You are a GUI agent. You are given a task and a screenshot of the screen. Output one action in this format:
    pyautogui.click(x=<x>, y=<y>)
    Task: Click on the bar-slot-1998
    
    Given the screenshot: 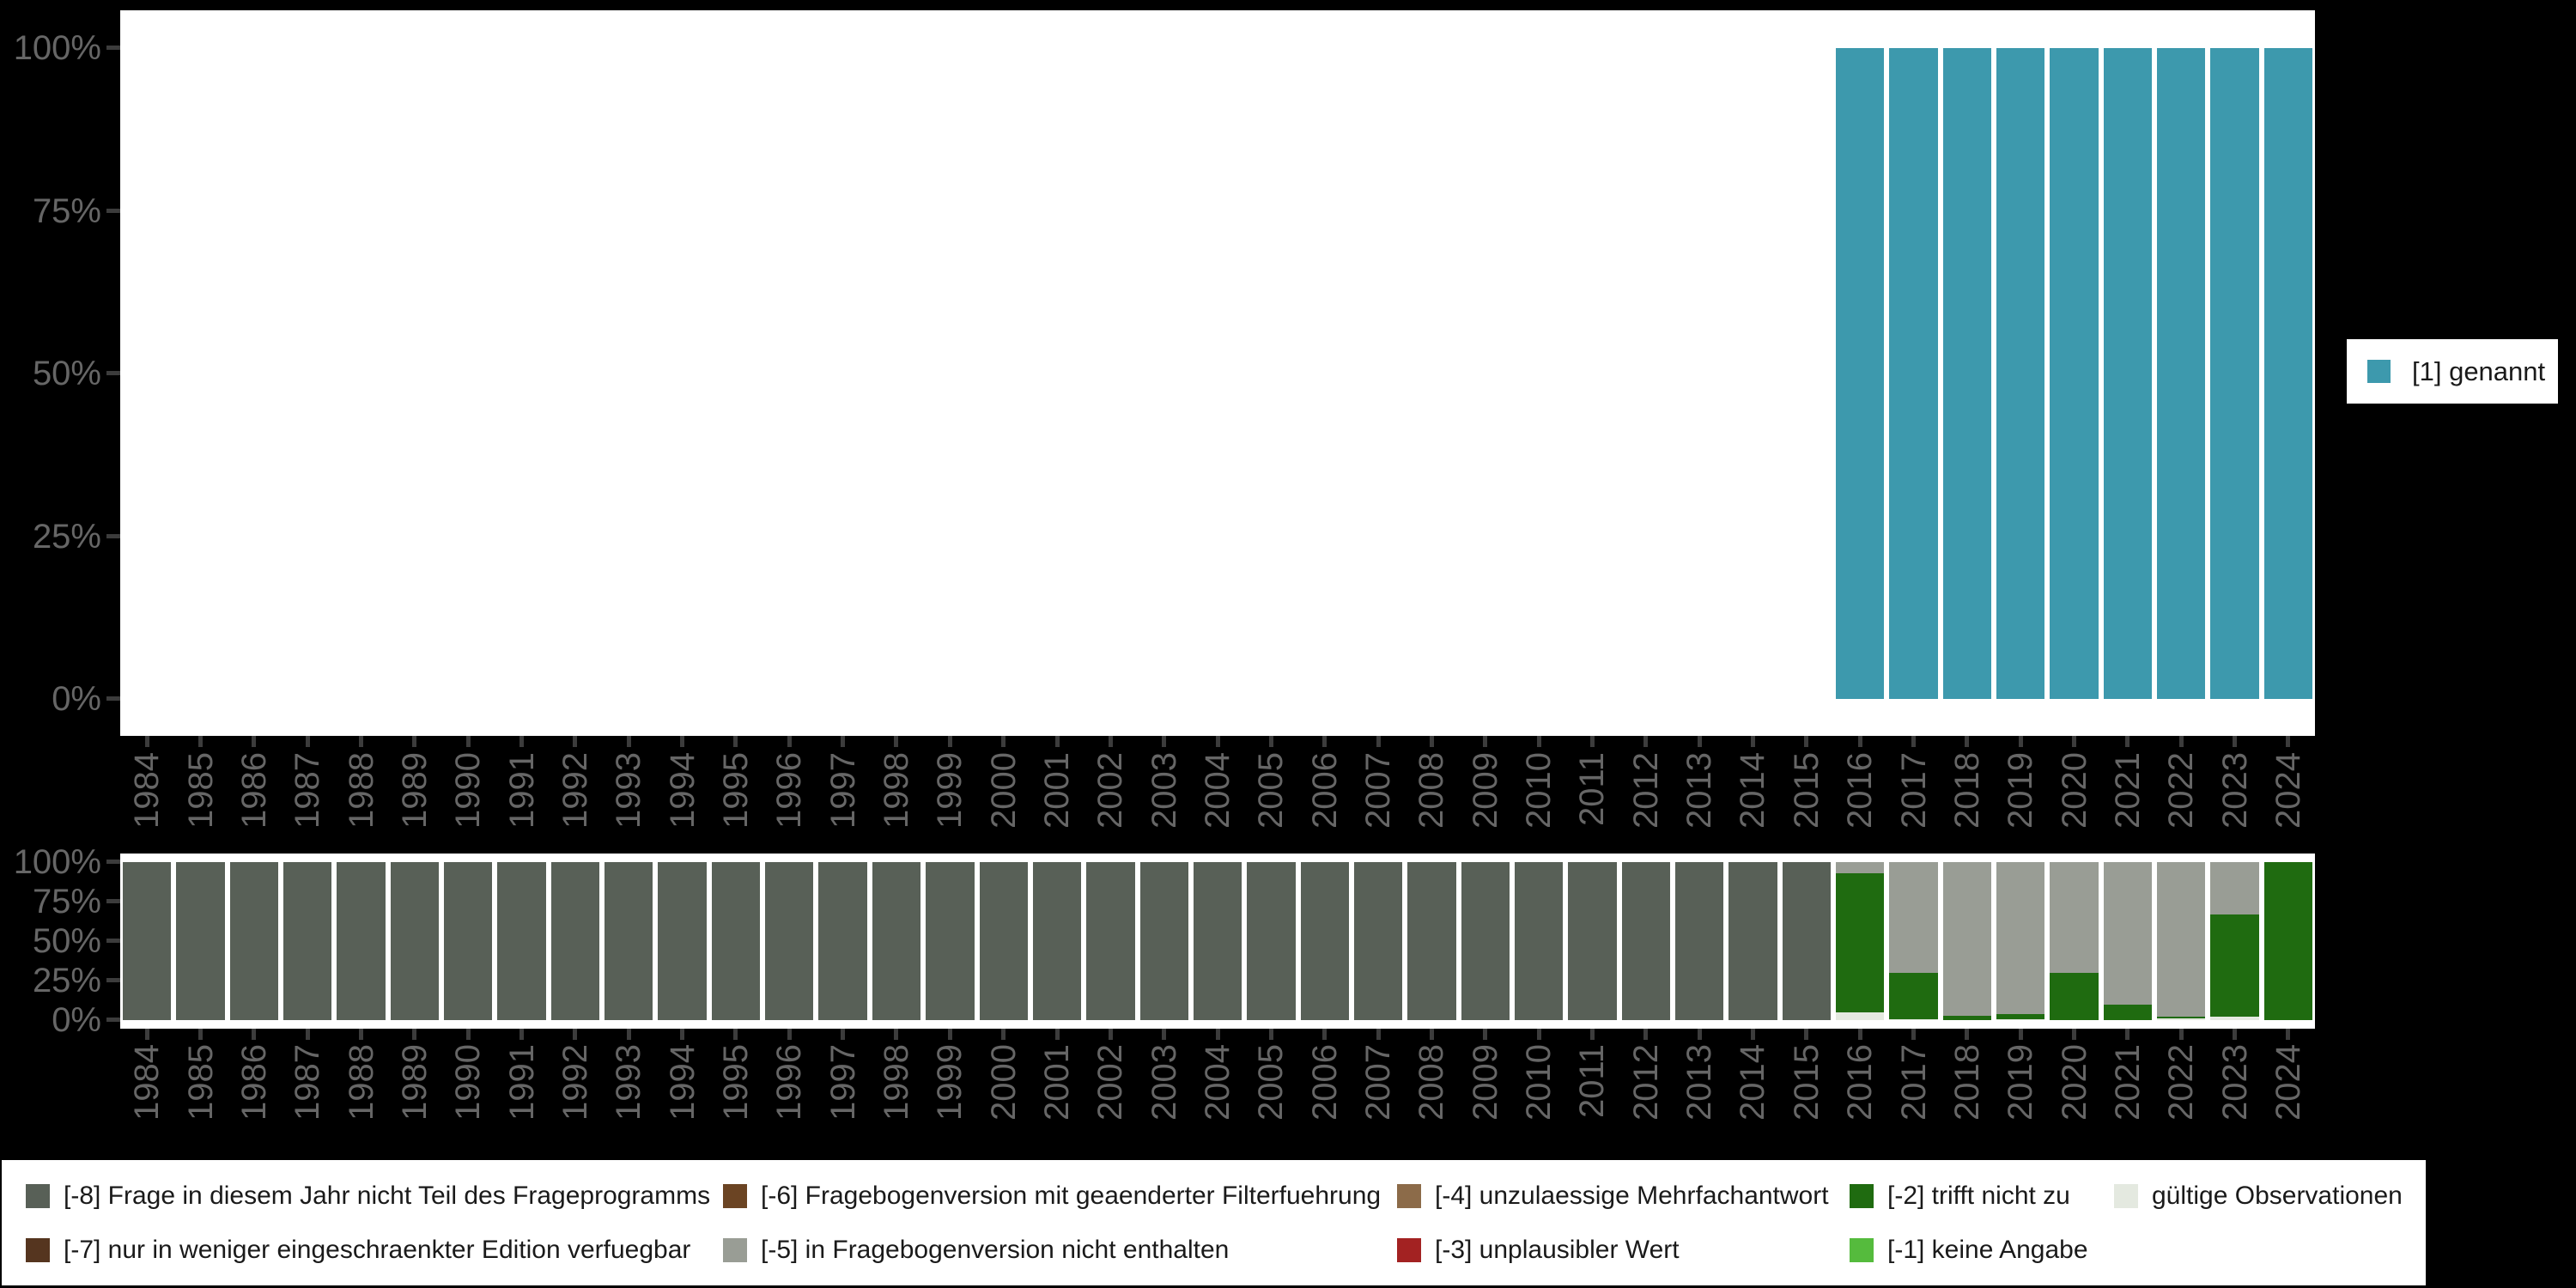 What is the action you would take?
    pyautogui.click(x=896, y=941)
    